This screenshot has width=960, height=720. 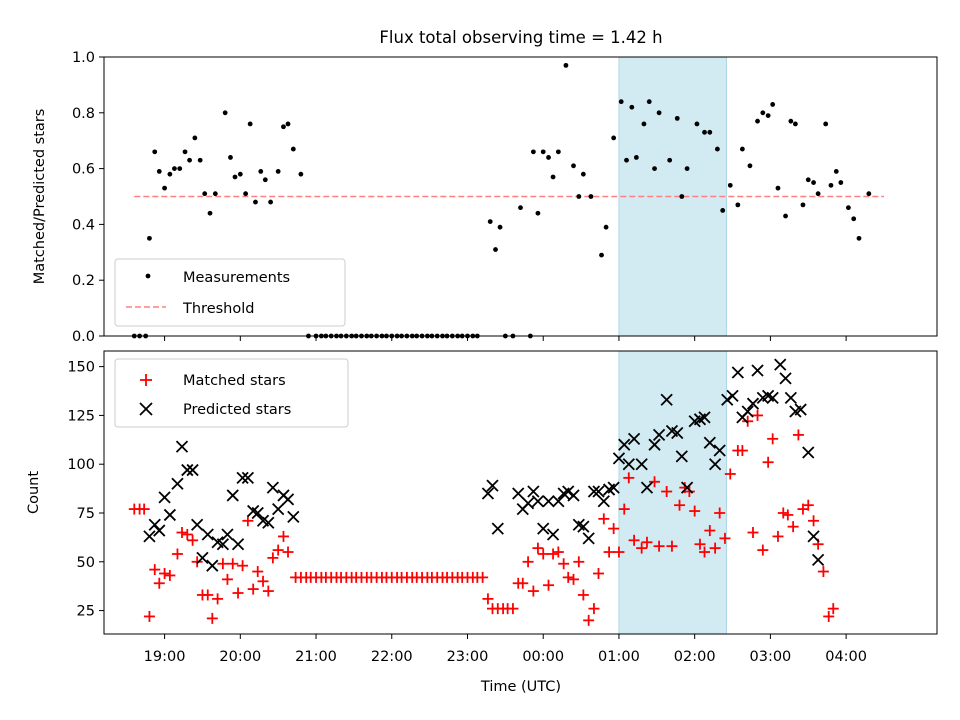 I want to click on legend-matched-marker, so click(x=146, y=380).